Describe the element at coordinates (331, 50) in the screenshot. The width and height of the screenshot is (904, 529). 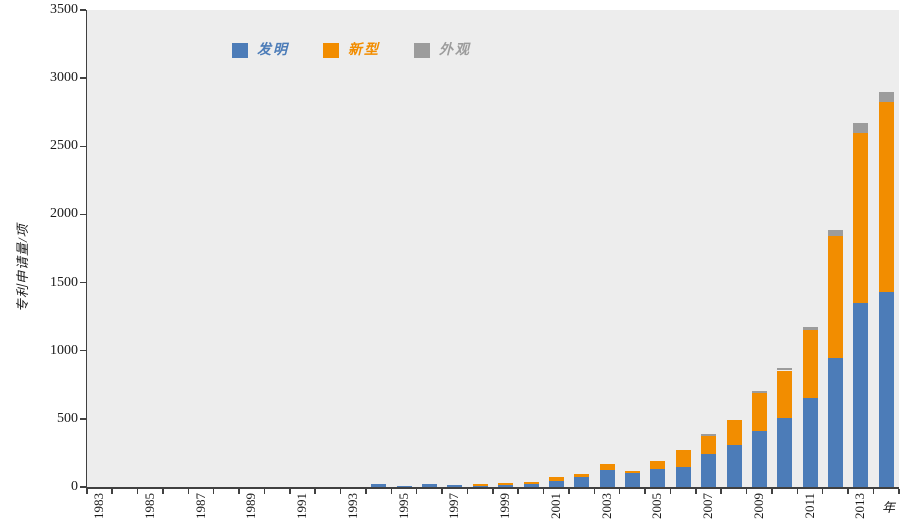
I see `legend-swatch-新型` at that location.